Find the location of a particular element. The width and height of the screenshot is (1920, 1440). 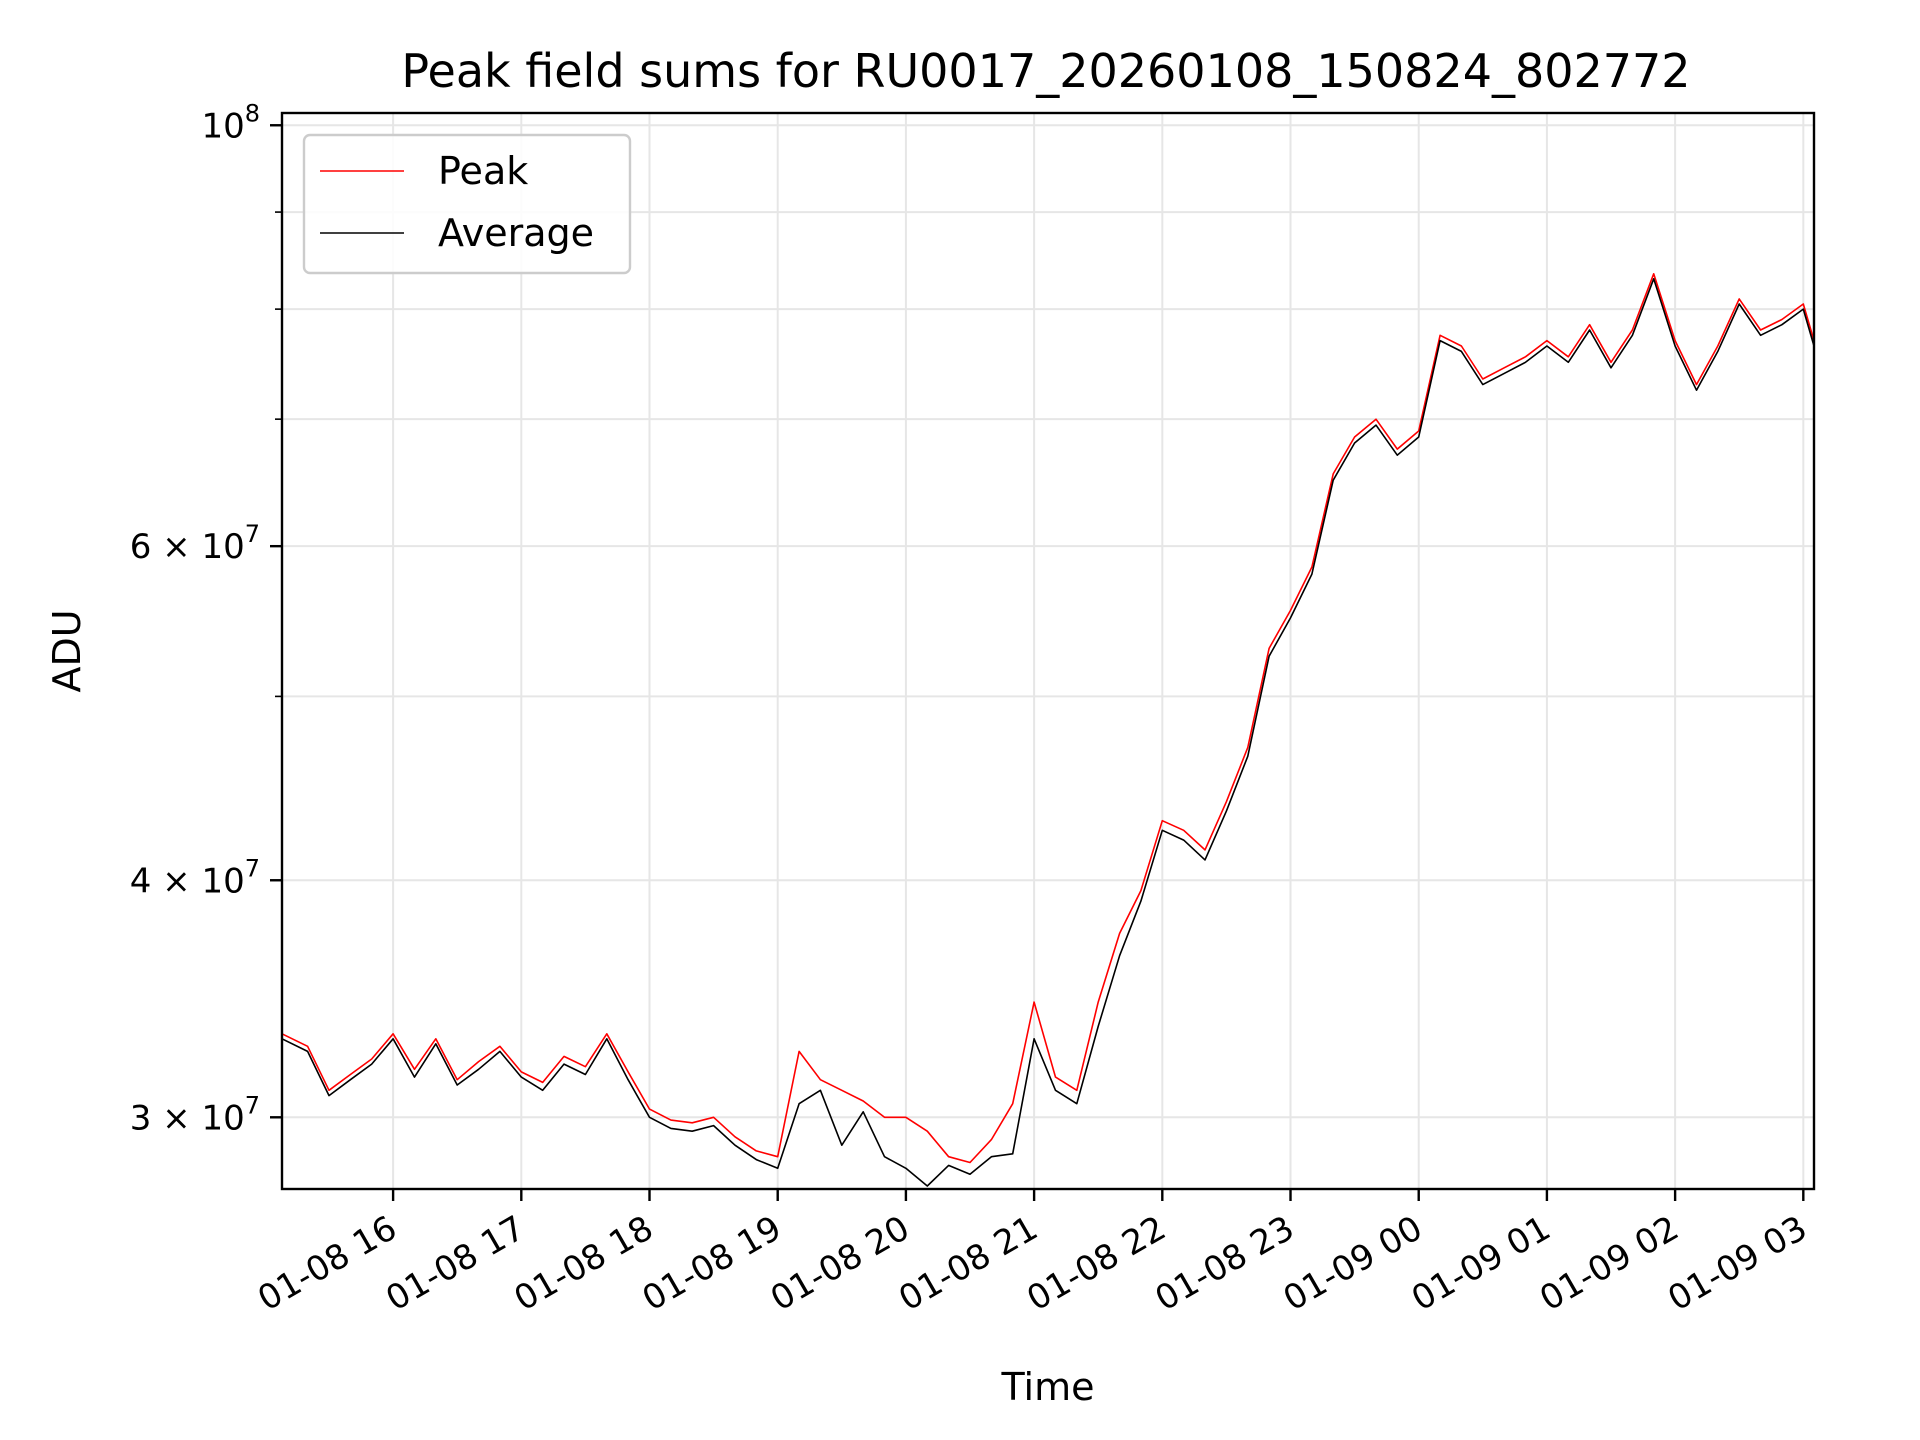

x-tick-label: 01-08 22 is located at coordinates (1096, 1263).